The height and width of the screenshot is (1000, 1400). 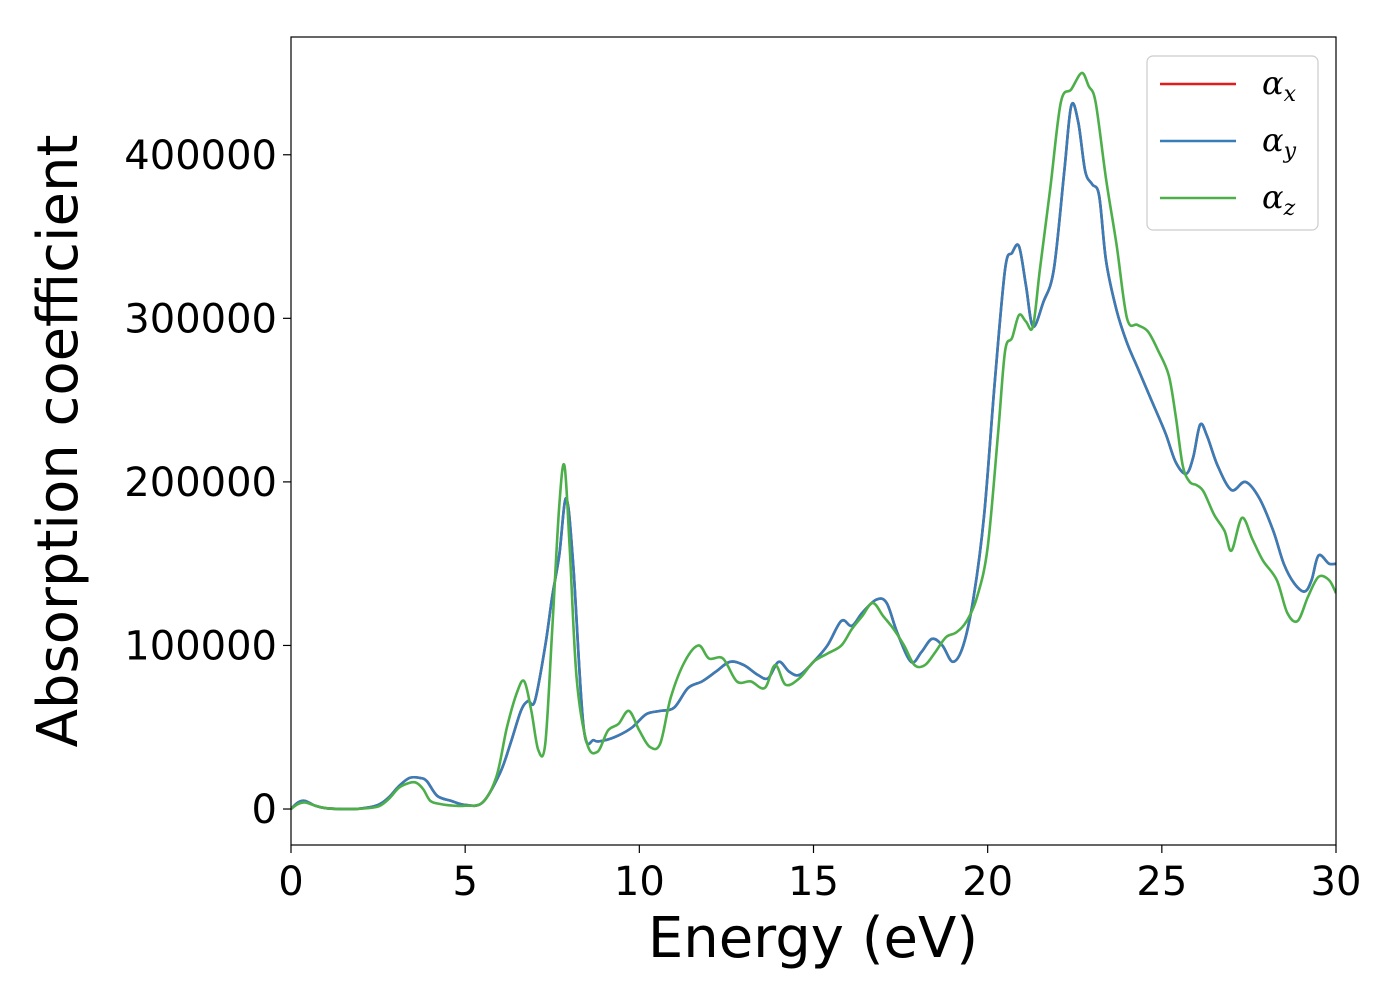 I want to click on y-tick-label: 100000, so click(x=200, y=646).